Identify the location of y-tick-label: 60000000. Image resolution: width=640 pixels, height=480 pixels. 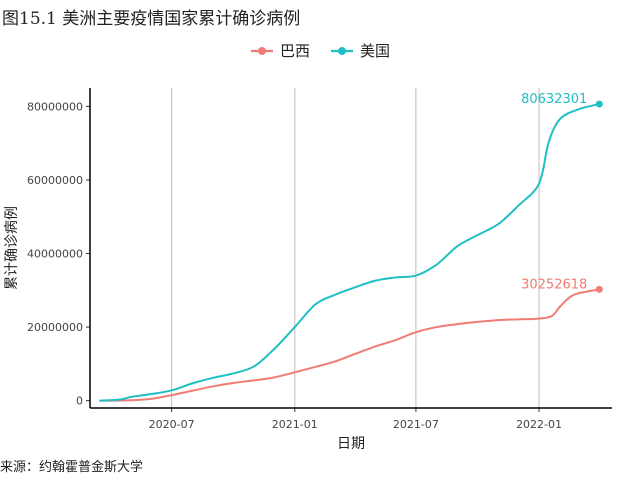
(55, 180).